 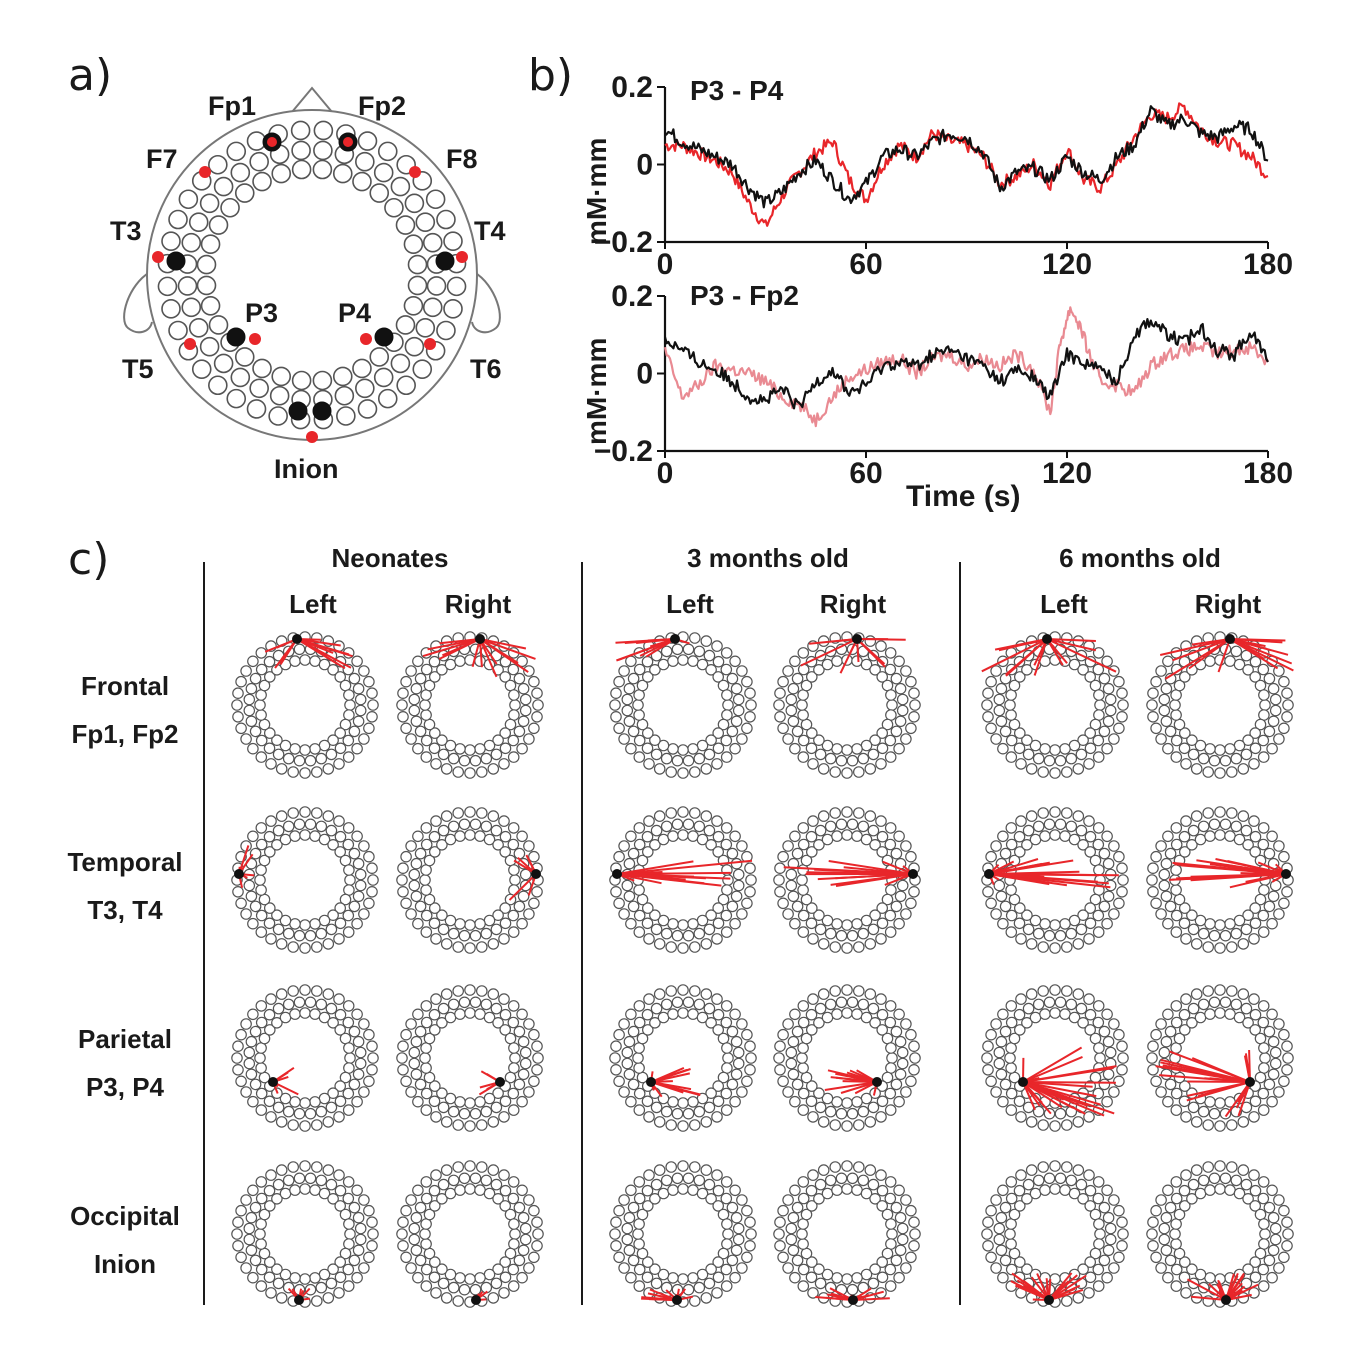 What do you see at coordinates (312, 99) in the screenshot?
I see `nose-shape` at bounding box center [312, 99].